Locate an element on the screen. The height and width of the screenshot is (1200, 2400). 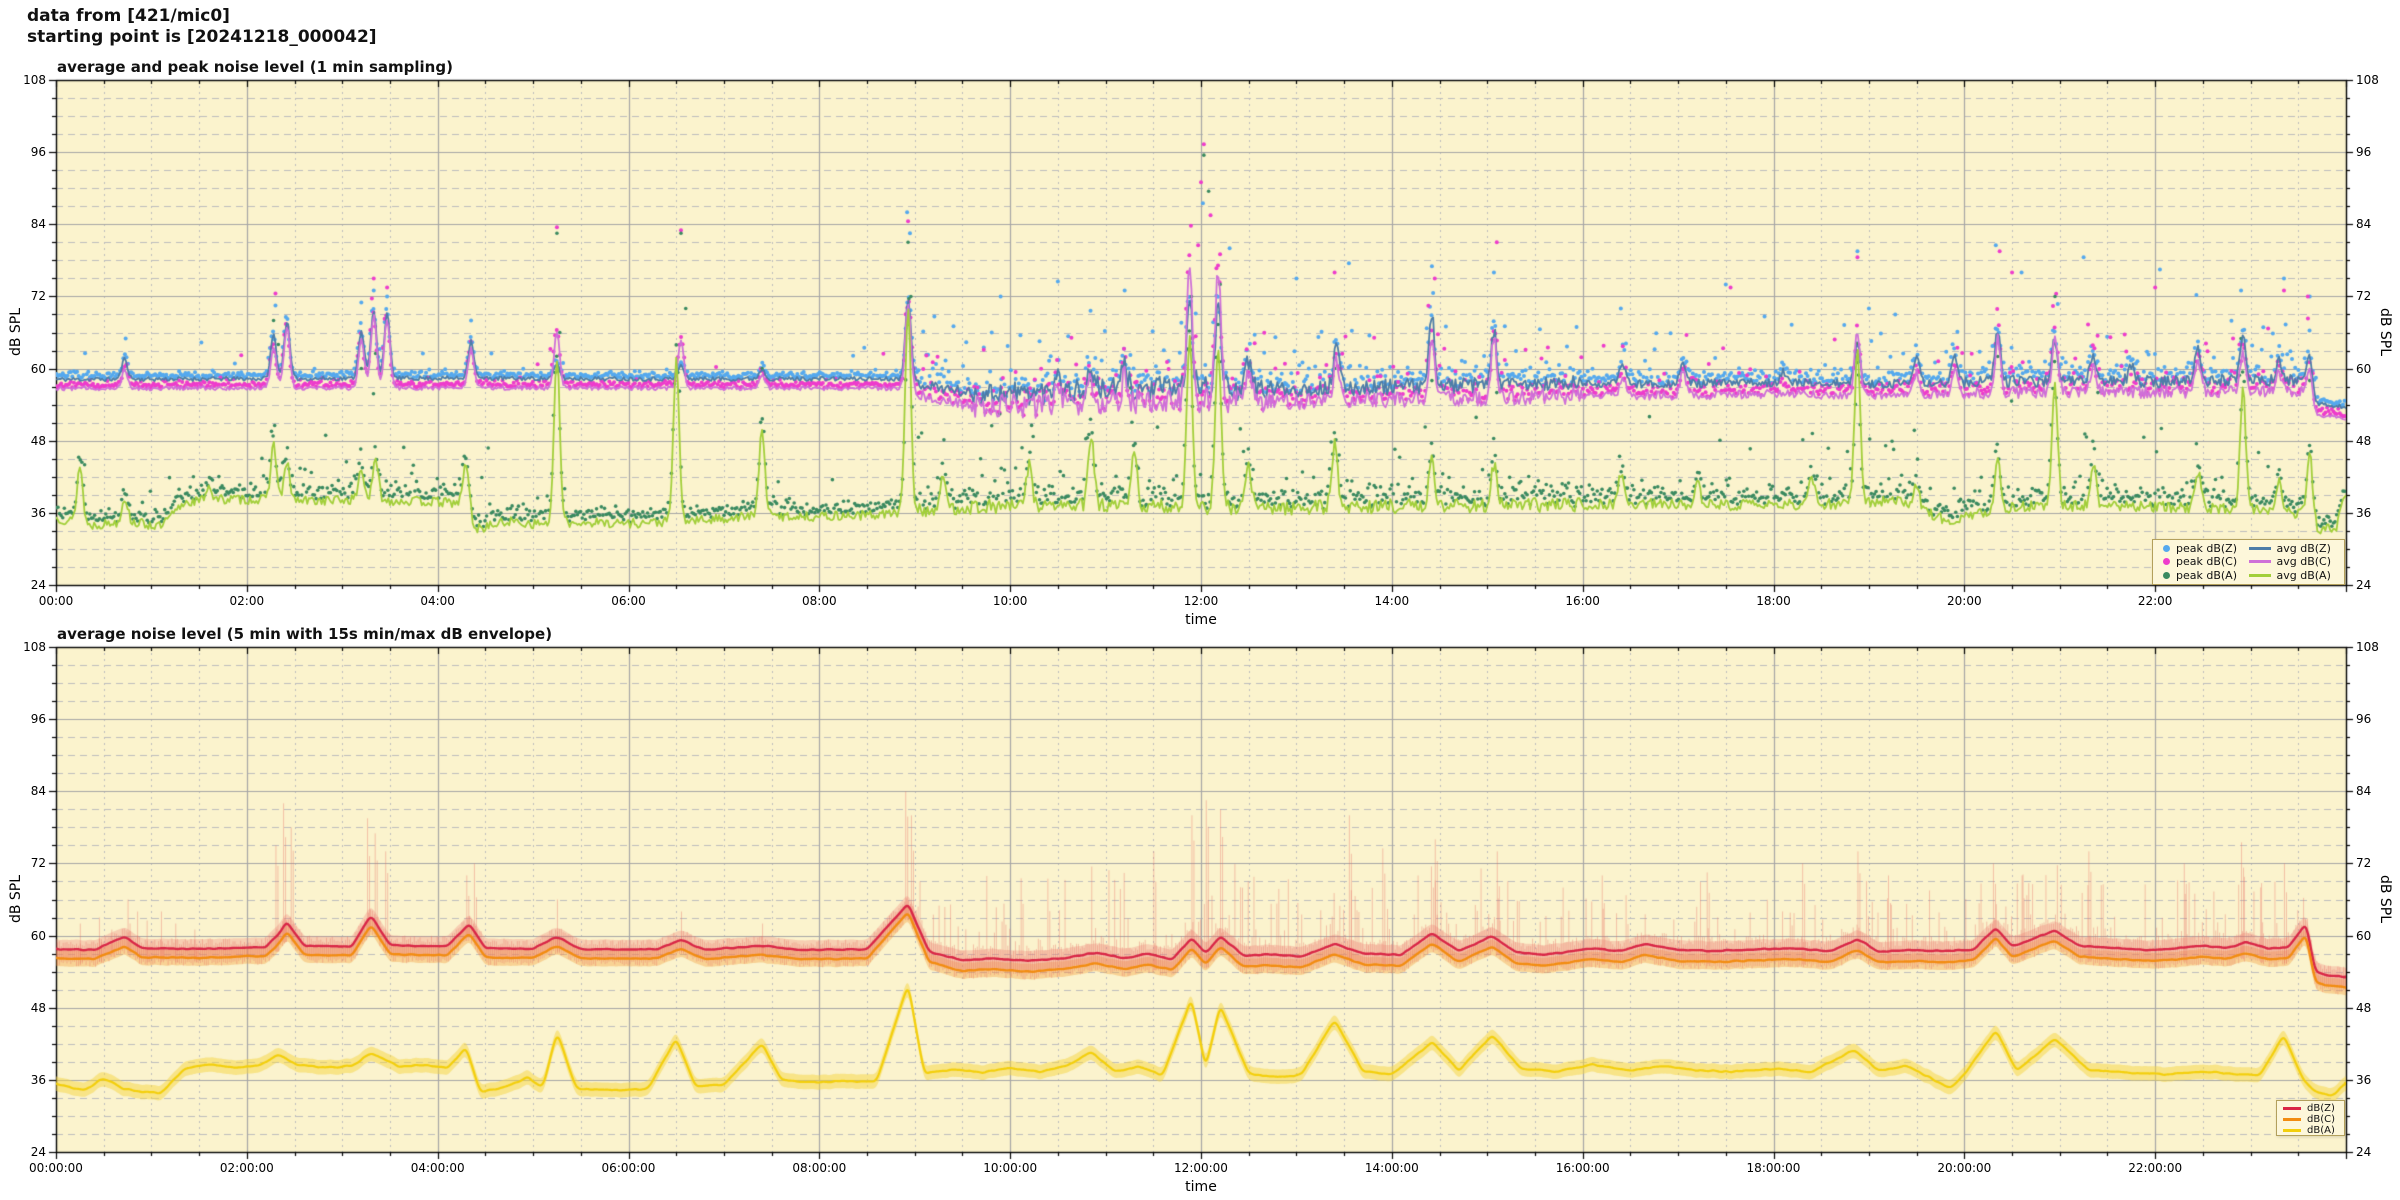
legend-item: dB(C) is located at coordinates (2310, 1119).